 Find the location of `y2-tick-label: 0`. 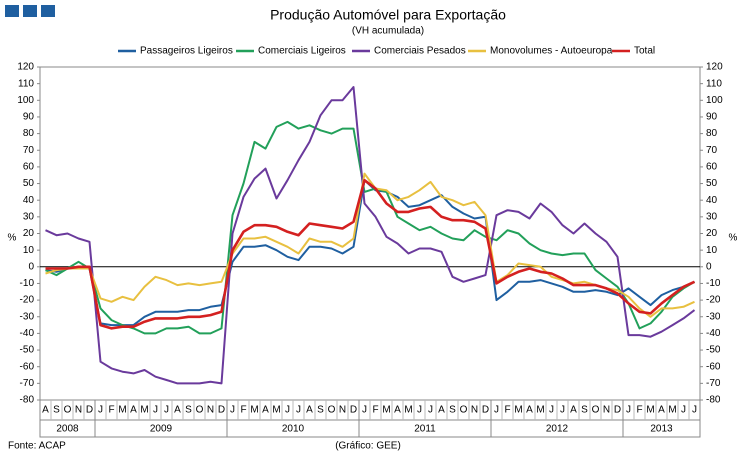

y2-tick-label: 0 is located at coordinates (709, 266).